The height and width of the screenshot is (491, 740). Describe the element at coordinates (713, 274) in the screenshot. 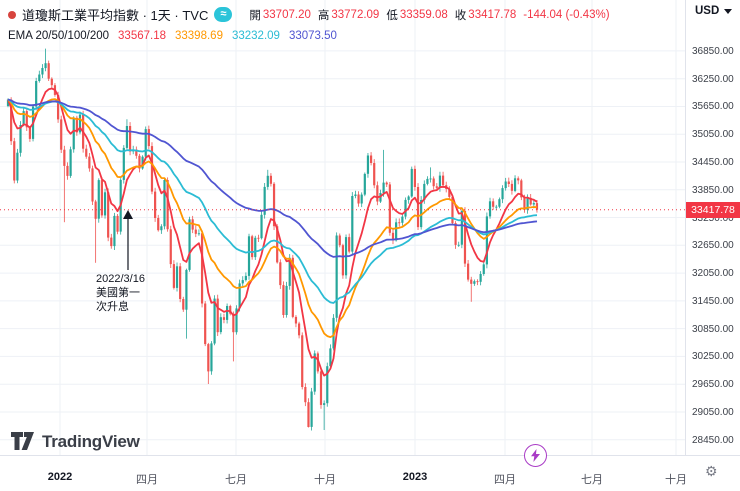

I see `price-tick-label: 32050.00` at that location.